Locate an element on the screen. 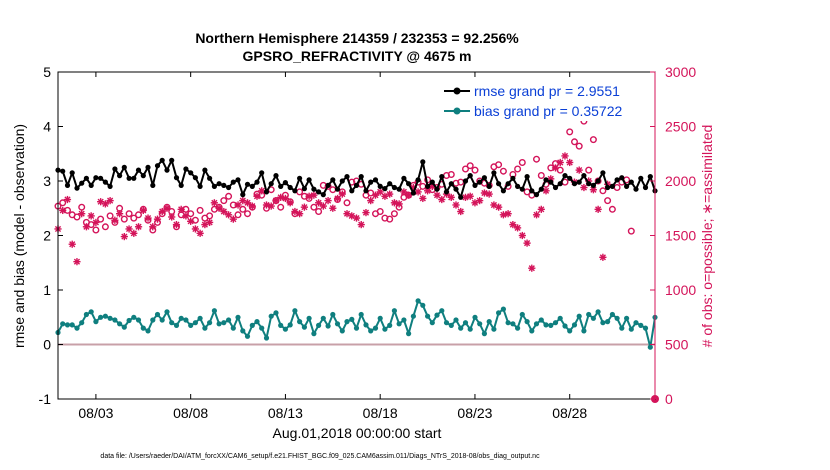 The width and height of the screenshot is (830, 470). y2-axis-label: # of obs: o=possible; ∗=assimilated is located at coordinates (707, 236).